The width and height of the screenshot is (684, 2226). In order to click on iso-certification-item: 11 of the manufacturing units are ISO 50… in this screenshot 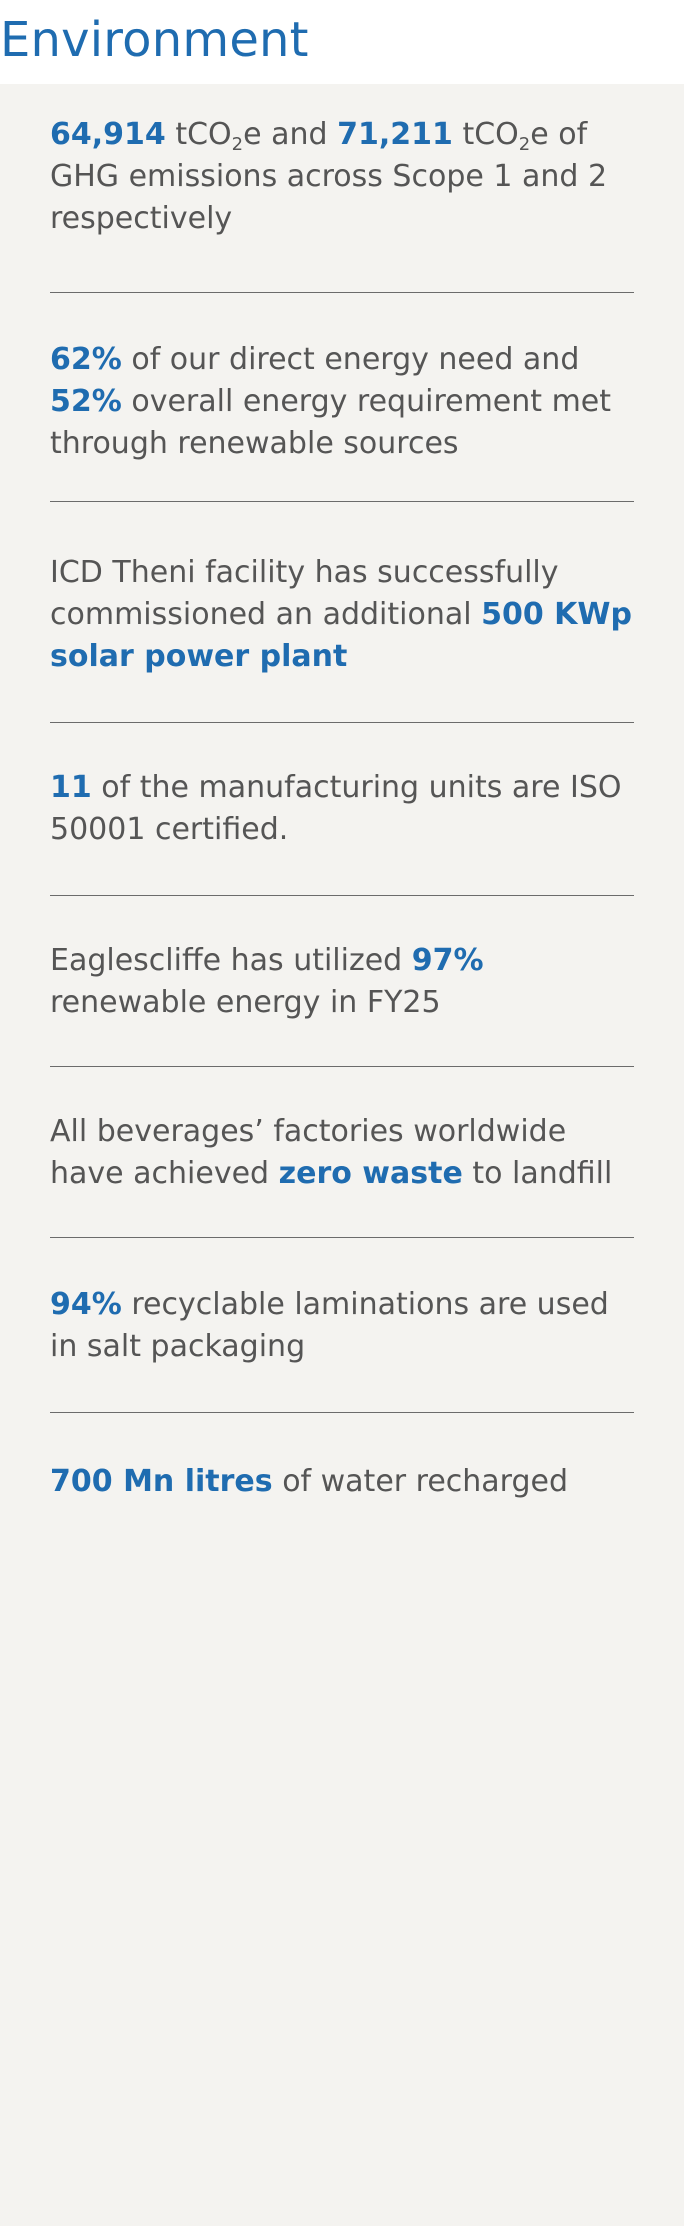, I will do `click(342, 809)`.